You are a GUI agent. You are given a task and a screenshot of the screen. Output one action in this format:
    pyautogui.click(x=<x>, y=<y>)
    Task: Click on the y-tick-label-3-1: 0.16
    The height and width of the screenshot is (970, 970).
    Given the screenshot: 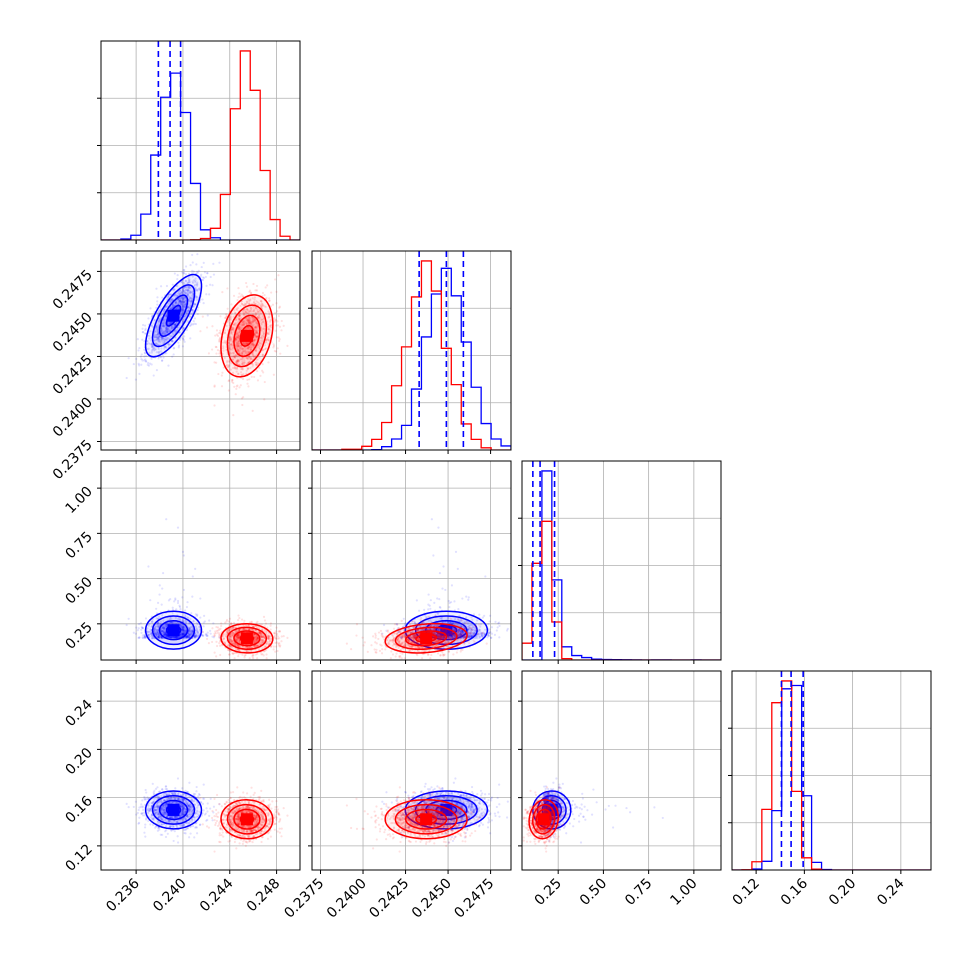 What is the action you would take?
    pyautogui.click(x=78, y=809)
    